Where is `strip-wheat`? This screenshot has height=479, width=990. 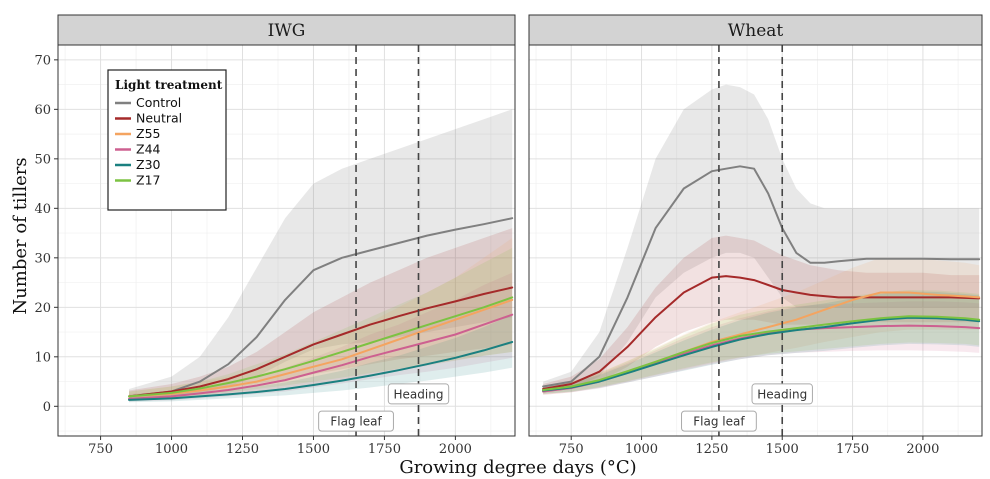 strip-wheat is located at coordinates (755, 30).